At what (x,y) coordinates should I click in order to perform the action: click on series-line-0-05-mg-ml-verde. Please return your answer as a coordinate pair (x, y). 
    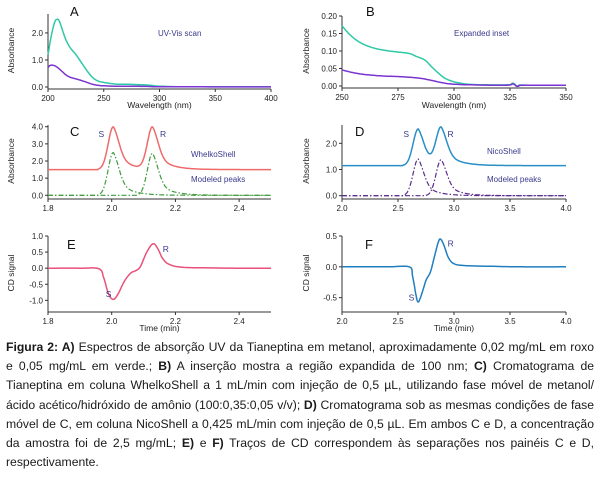
    Looking at the image, I should click on (159, 53).